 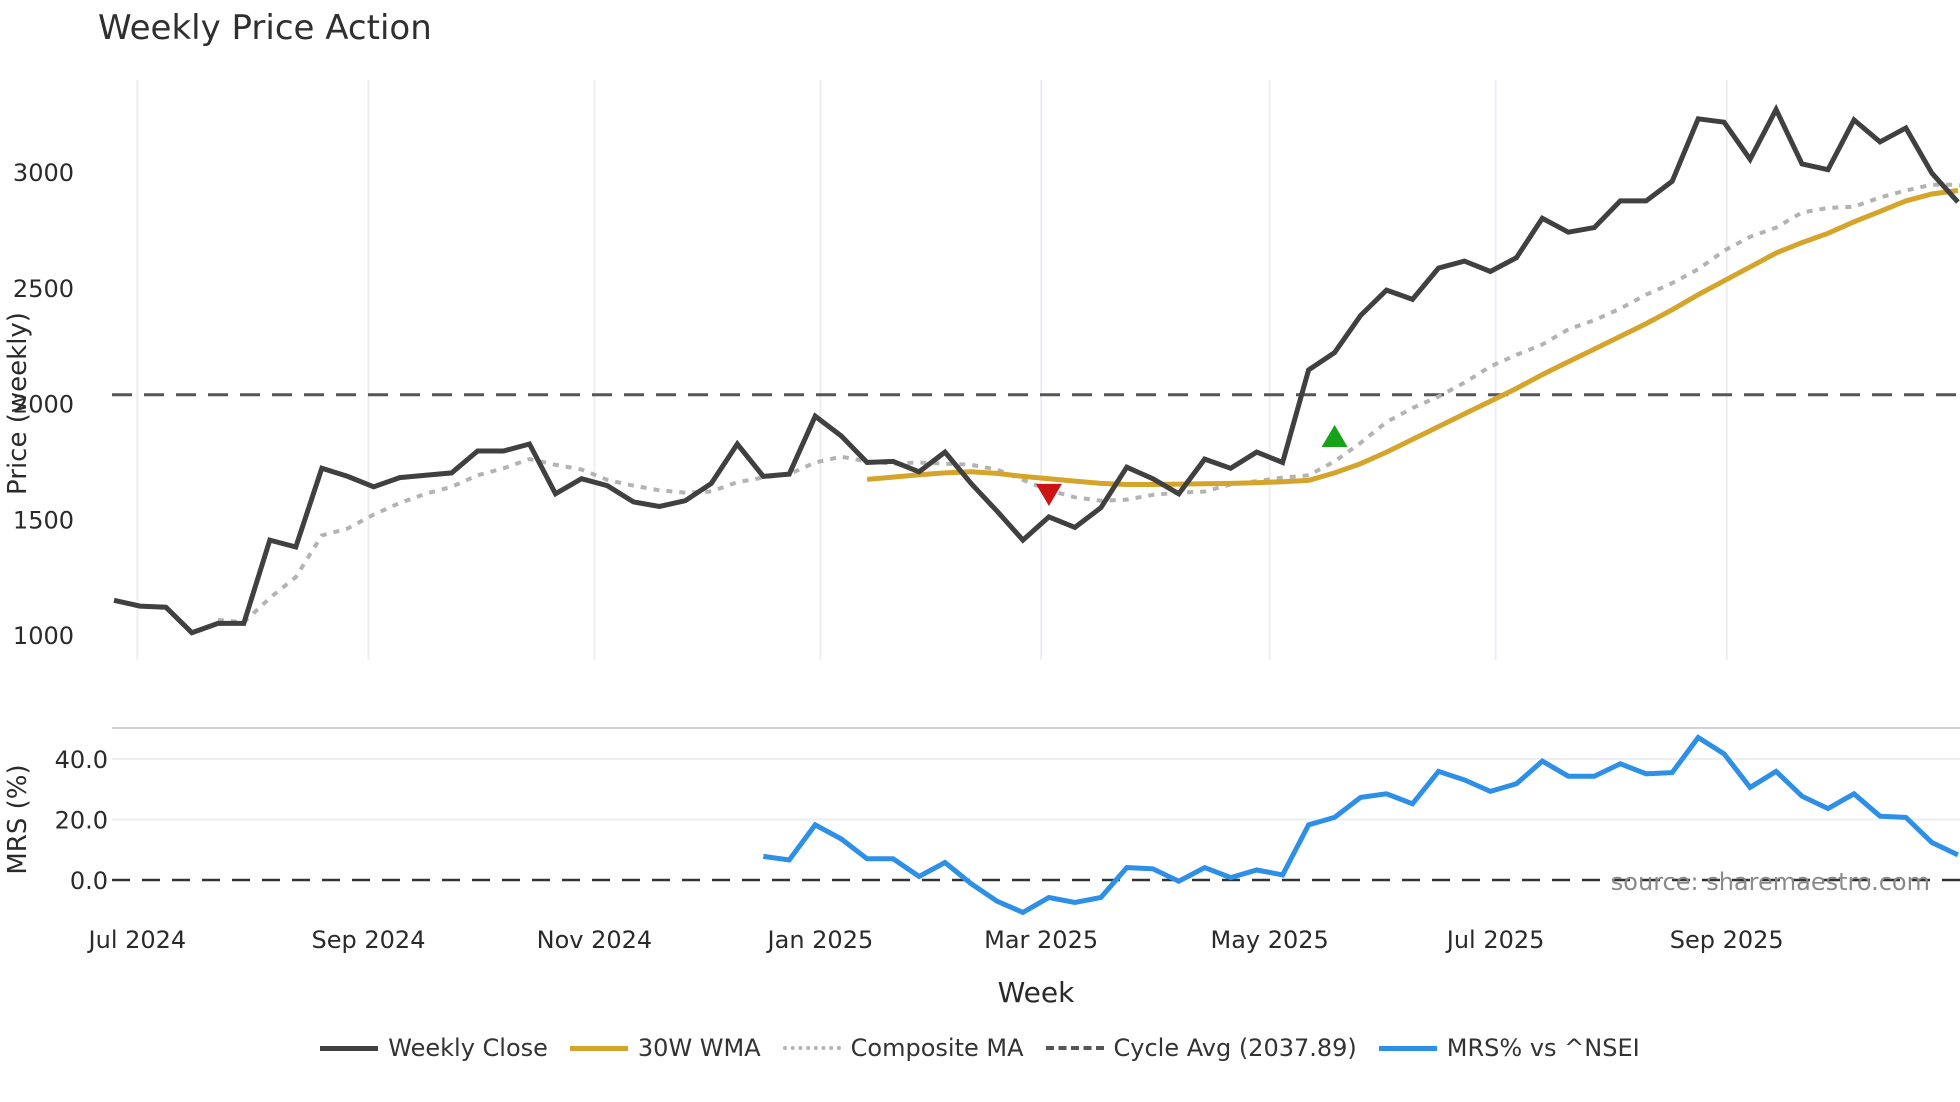 I want to click on mrs-y-tick-label: 20.0, so click(x=81, y=821).